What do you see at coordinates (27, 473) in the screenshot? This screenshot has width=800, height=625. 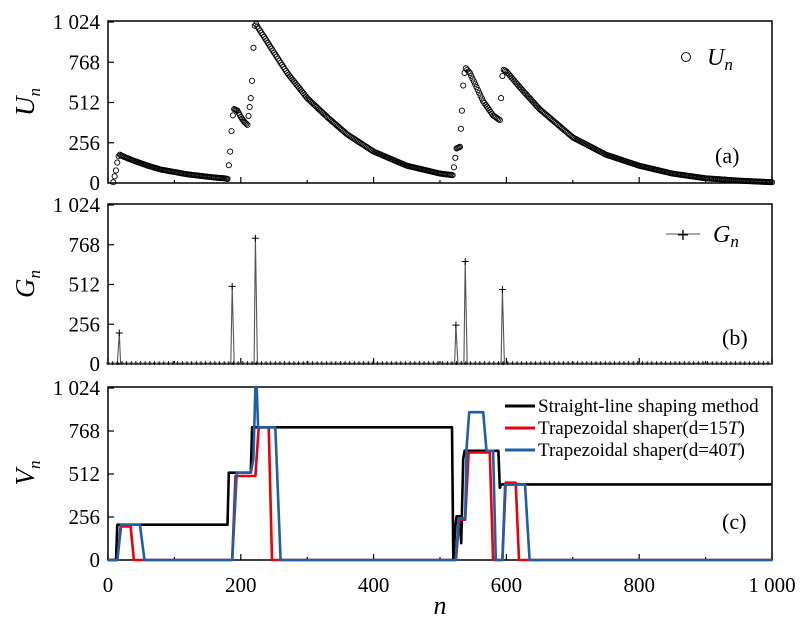 I see `panel-c-ylabel: Vn` at bounding box center [27, 473].